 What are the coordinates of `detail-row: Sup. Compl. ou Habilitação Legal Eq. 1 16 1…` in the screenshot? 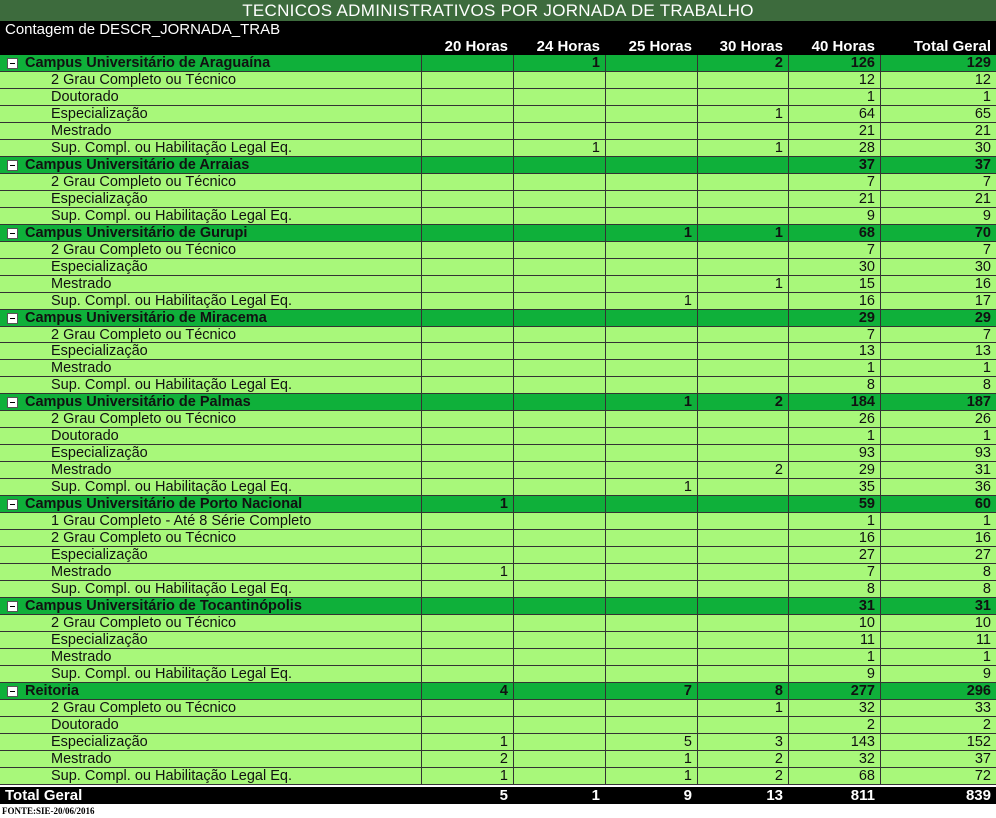 It's located at (498, 301).